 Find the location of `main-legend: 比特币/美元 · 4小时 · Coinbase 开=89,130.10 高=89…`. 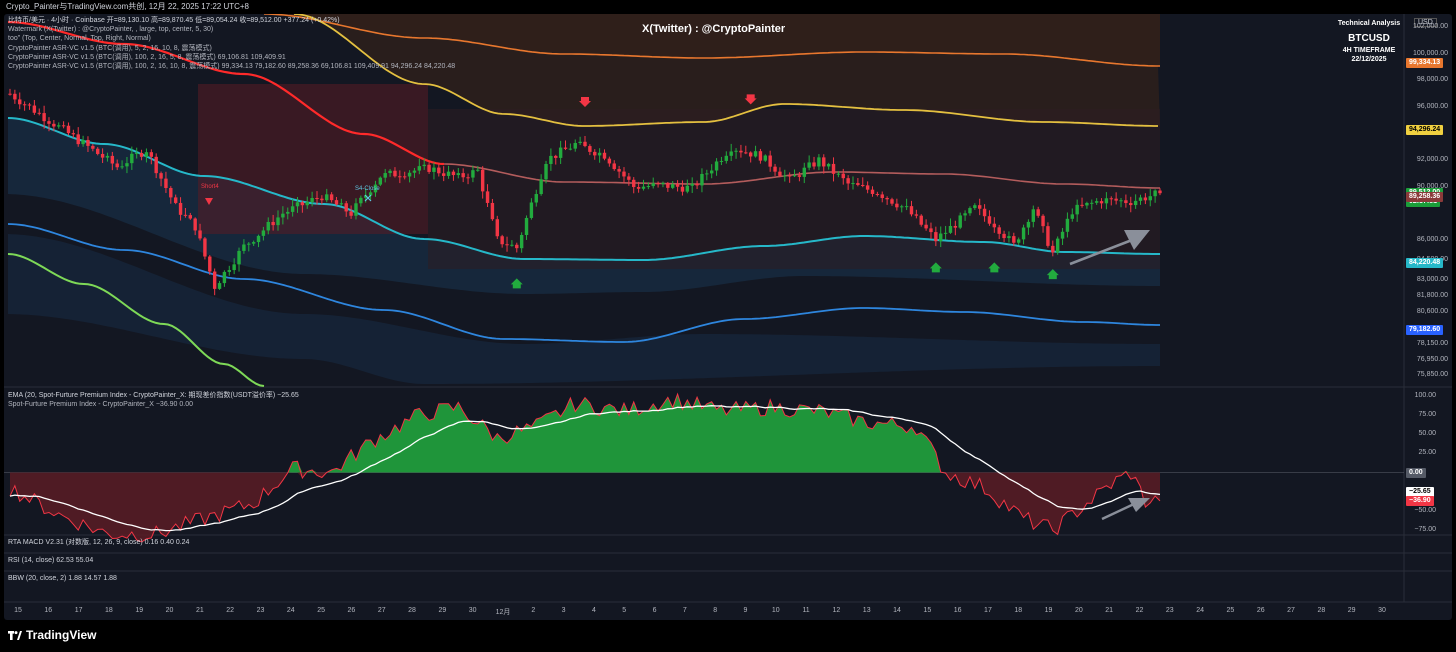

main-legend: 比特币/美元 · 4小时 · Coinbase 开=89,130.10 高=89… is located at coordinates (231, 43).